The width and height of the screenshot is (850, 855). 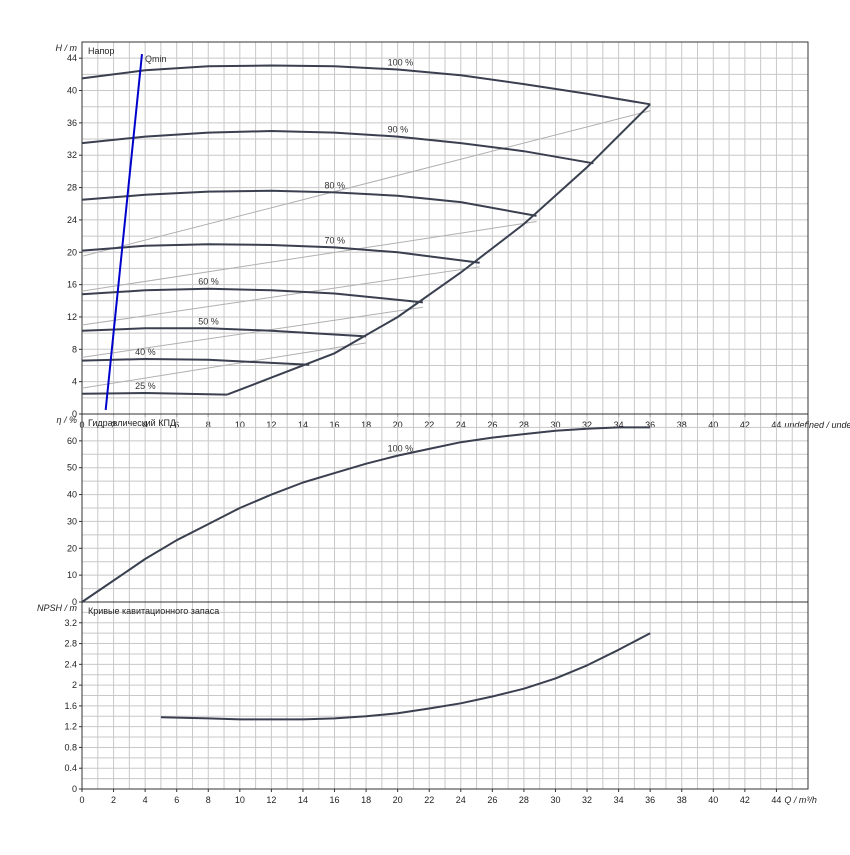 What do you see at coordinates (70, 644) in the screenshot?
I see `y-tick-label: 2.8` at bounding box center [70, 644].